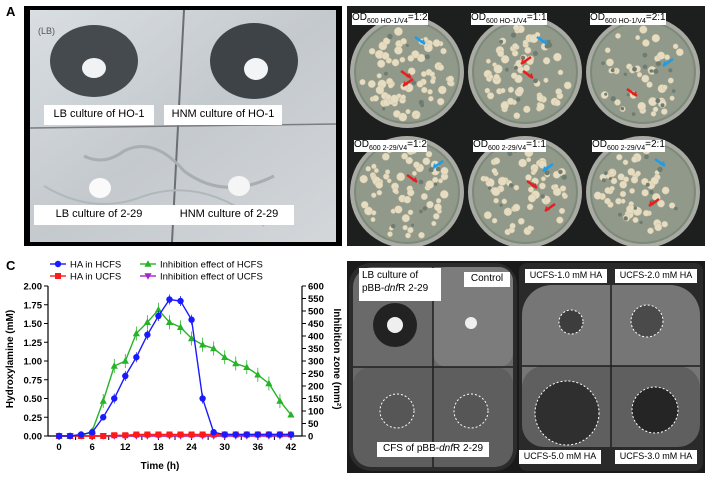  Describe the element at coordinates (58, 447) in the screenshot. I see `x-tick-label: 0` at that location.